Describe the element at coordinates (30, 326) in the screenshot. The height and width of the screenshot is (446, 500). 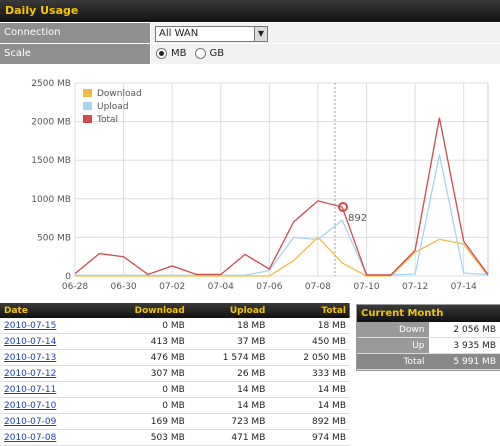
I see `date-link: 2010-07-15` at that location.